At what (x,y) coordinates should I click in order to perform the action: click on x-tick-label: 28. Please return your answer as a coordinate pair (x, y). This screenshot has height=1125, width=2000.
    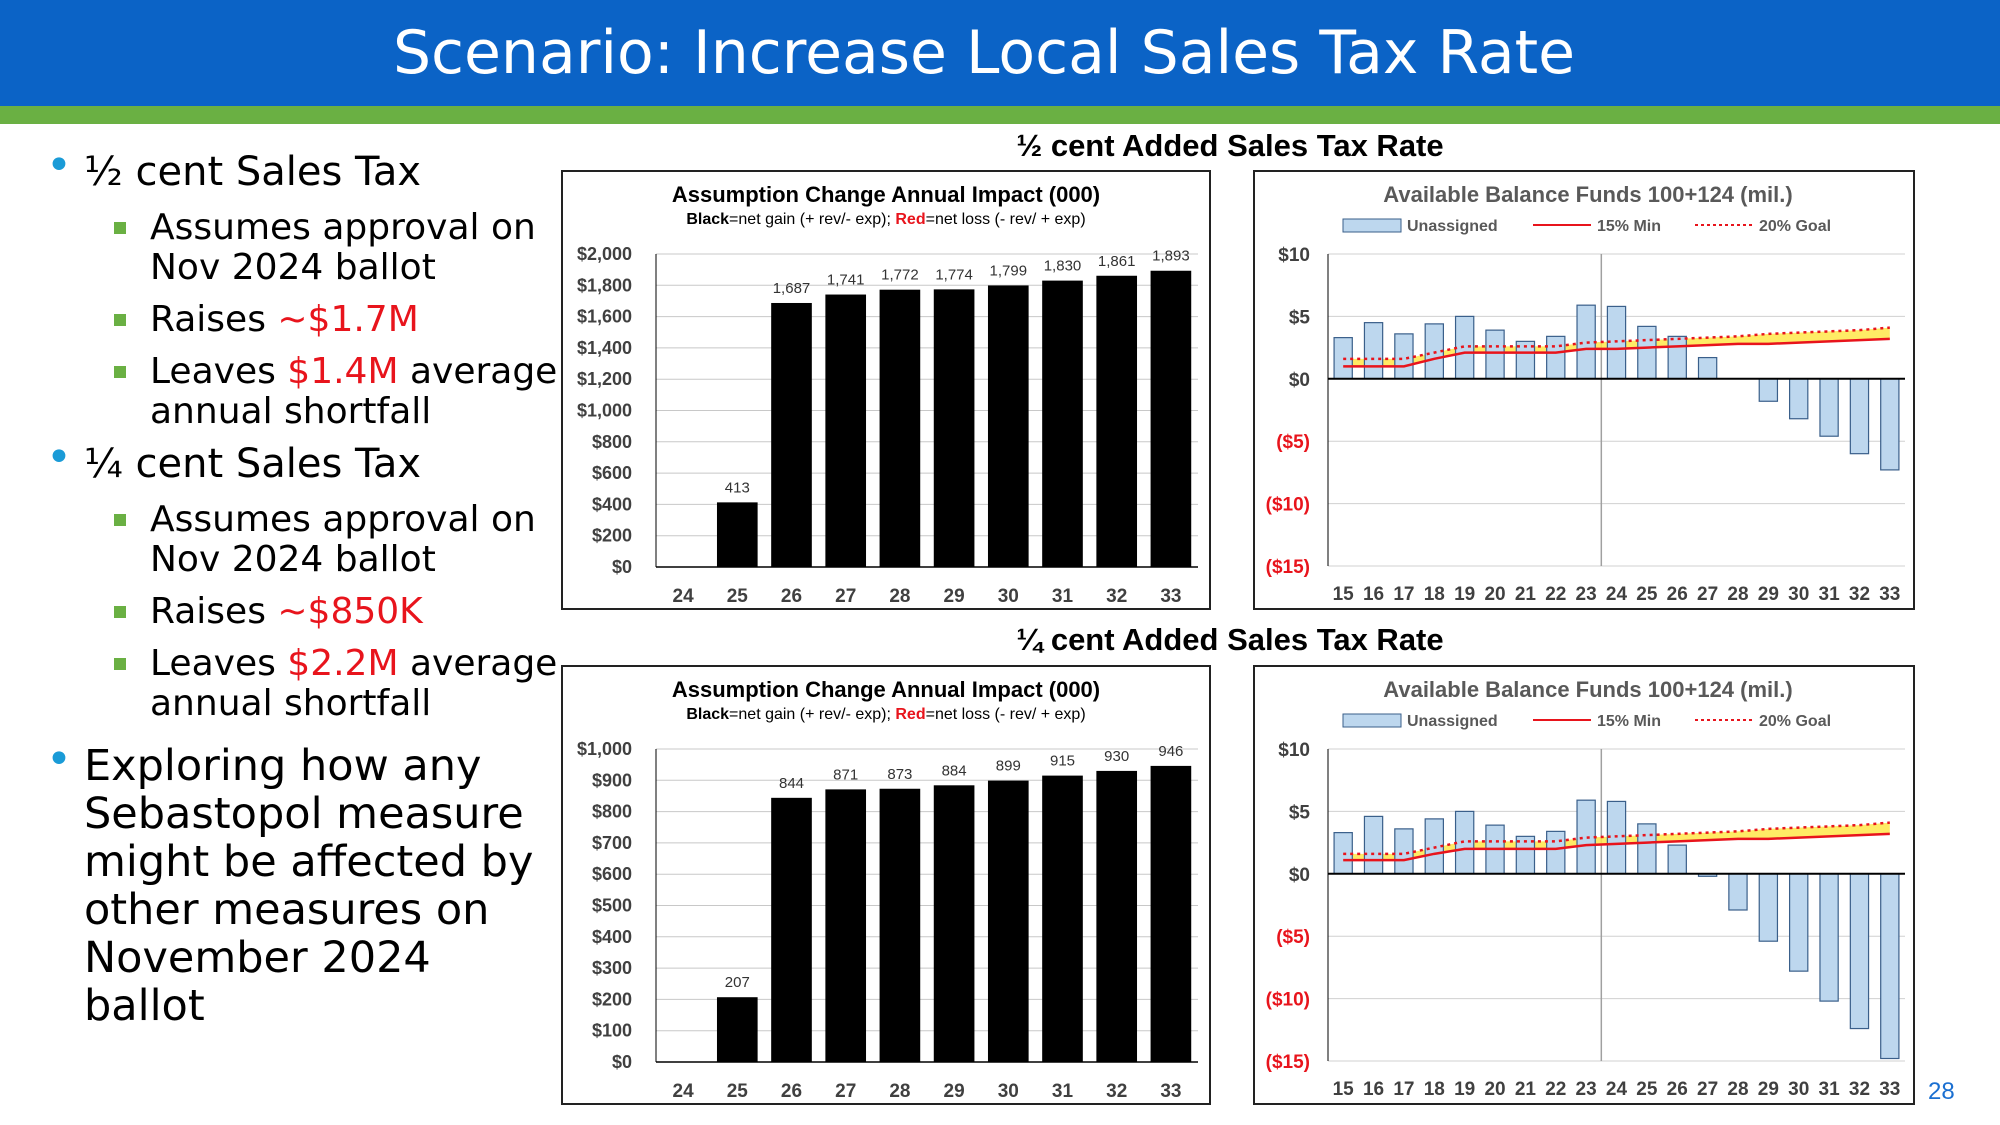
    Looking at the image, I should click on (899, 596).